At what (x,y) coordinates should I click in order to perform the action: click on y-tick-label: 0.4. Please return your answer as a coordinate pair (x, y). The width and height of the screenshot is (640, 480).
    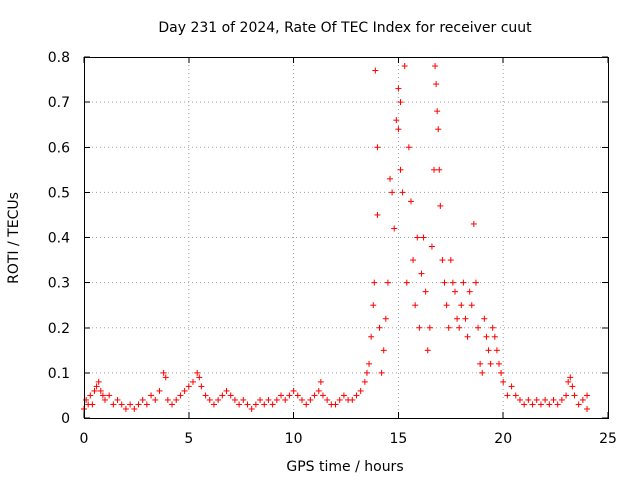
    Looking at the image, I should click on (59, 239).